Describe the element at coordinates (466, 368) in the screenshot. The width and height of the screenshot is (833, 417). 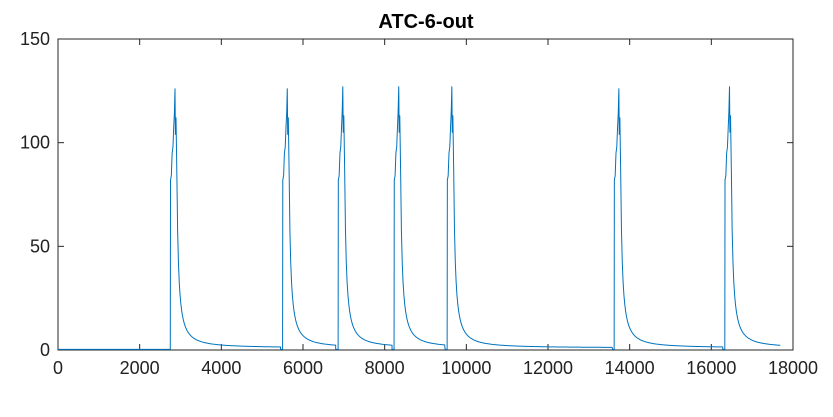
I see `x-tick-label: 10000` at that location.